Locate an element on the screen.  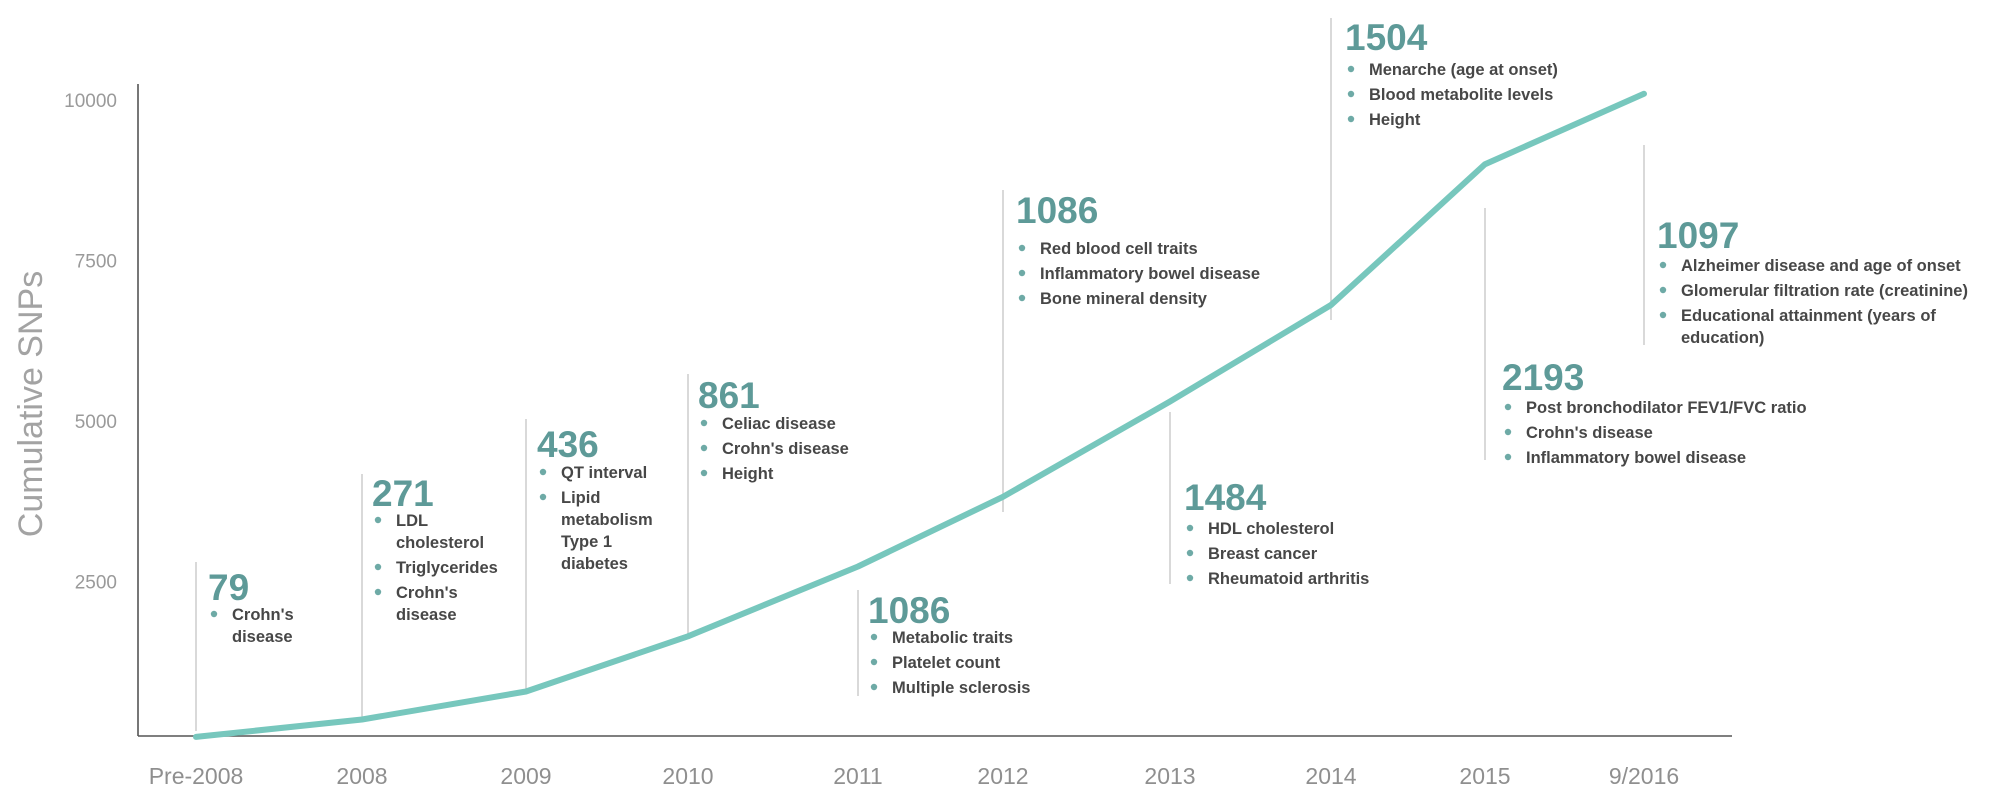
annotation-item: Bone mineral density is located at coordinates (1124, 299).